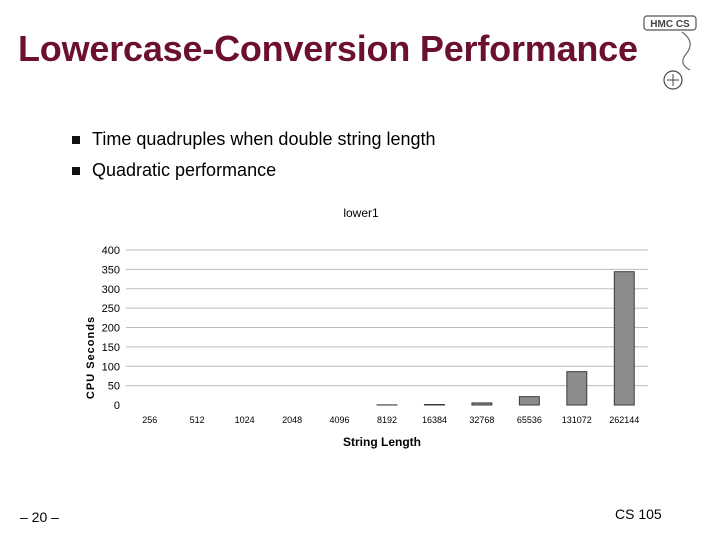  Describe the element at coordinates (670, 52) in the screenshot. I see `hmc-cs-logo-icon: HMC CS` at that location.